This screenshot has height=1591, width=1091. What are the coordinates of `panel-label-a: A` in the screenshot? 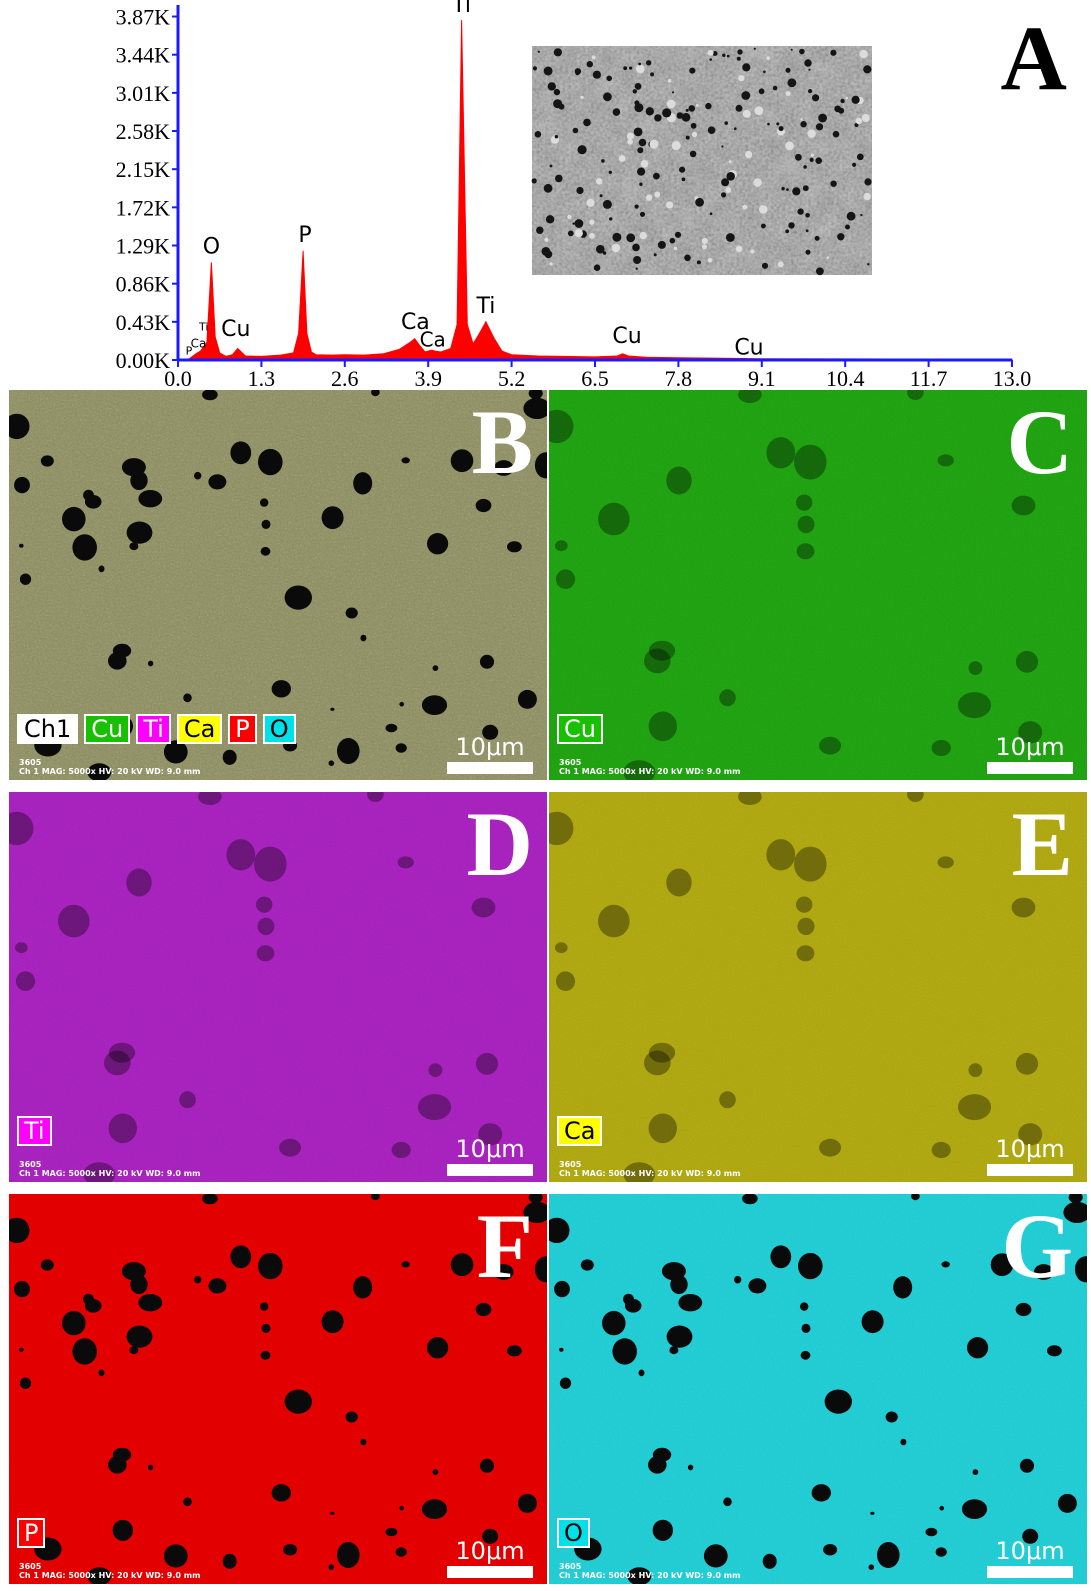 It's located at (1033, 58).